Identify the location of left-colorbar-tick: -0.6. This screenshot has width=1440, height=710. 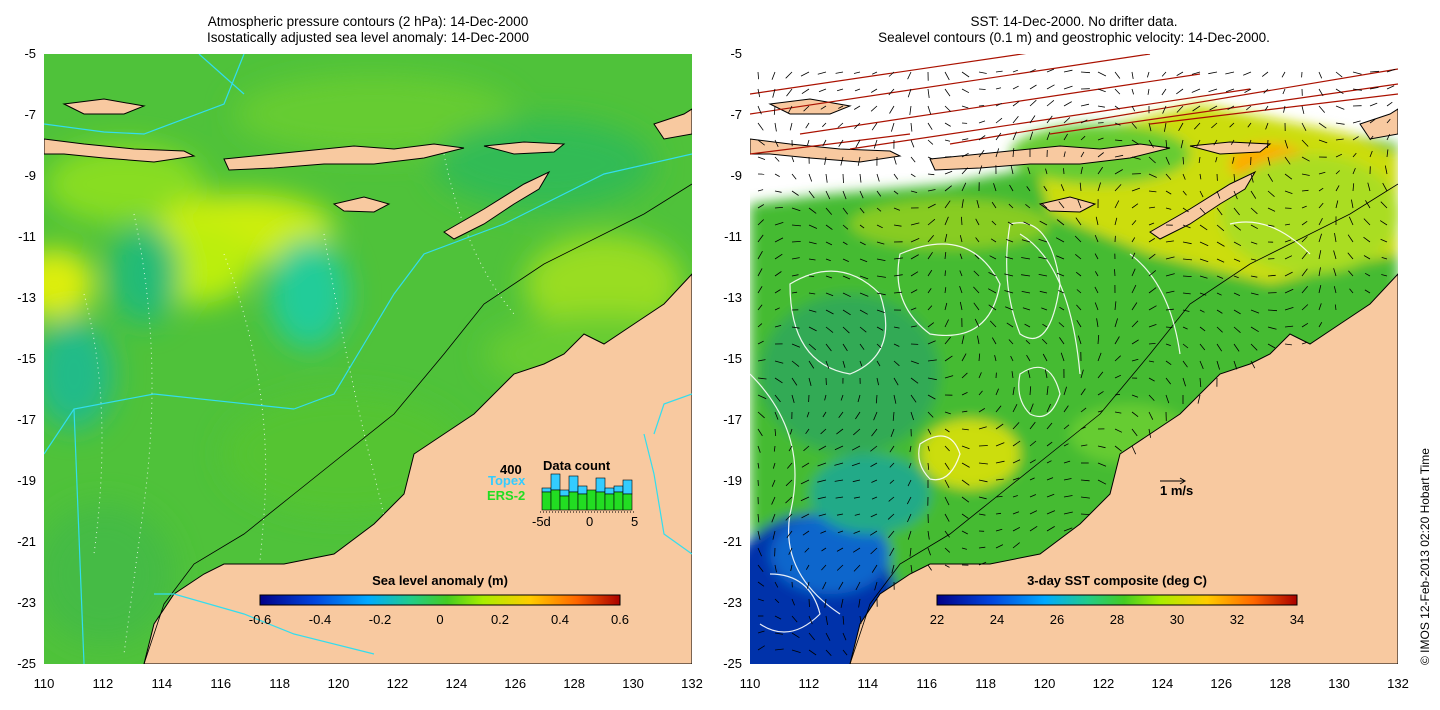
(260, 619).